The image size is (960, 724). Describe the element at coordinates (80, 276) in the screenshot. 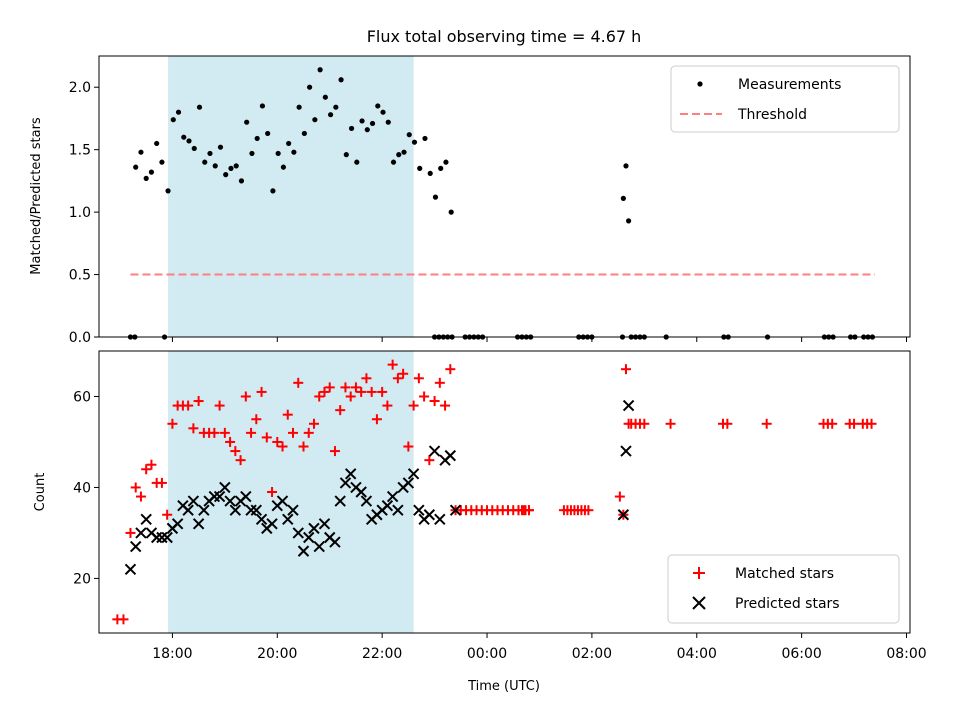

I see `y-tick-label: 0.5` at that location.